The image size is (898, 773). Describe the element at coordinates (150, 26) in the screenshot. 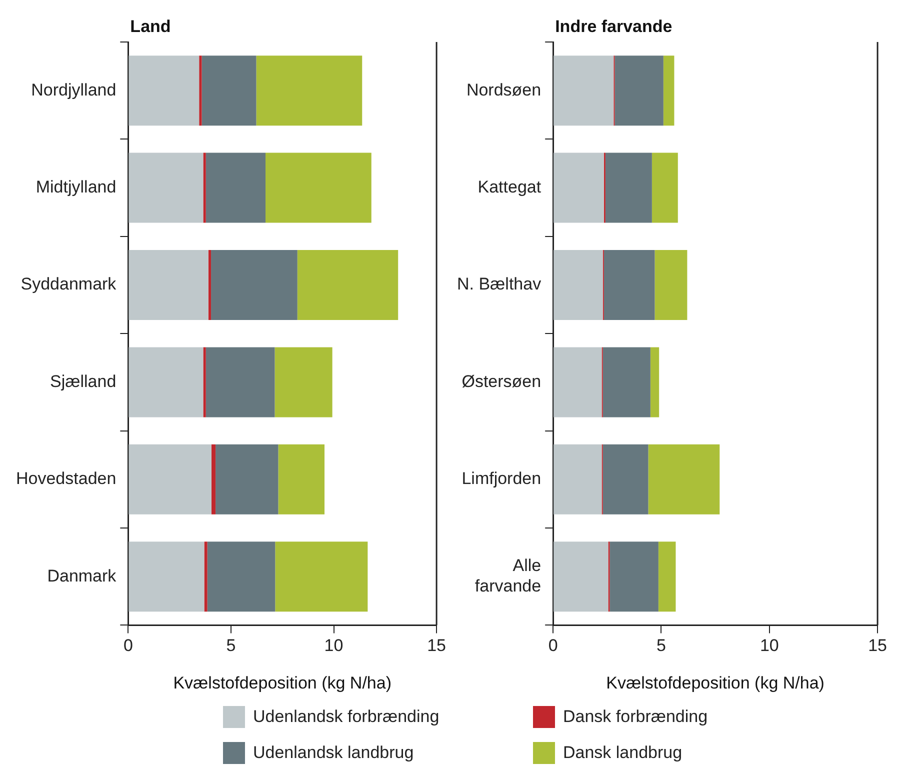

I see `chart-title: Land` at that location.